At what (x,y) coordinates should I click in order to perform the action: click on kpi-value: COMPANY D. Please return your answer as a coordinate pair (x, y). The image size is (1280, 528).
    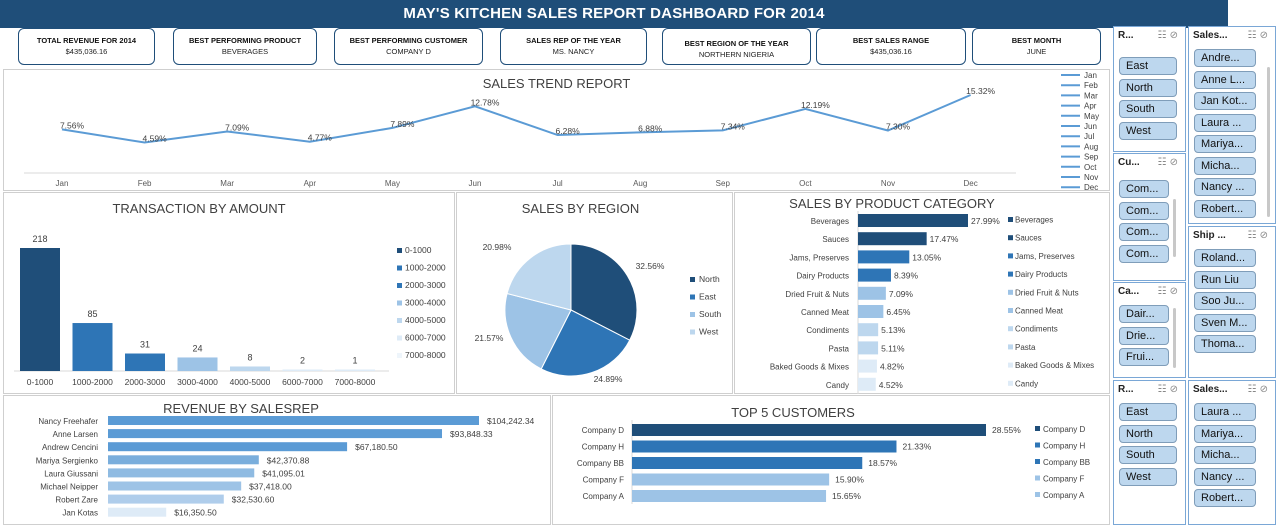
    Looking at the image, I should click on (408, 51).